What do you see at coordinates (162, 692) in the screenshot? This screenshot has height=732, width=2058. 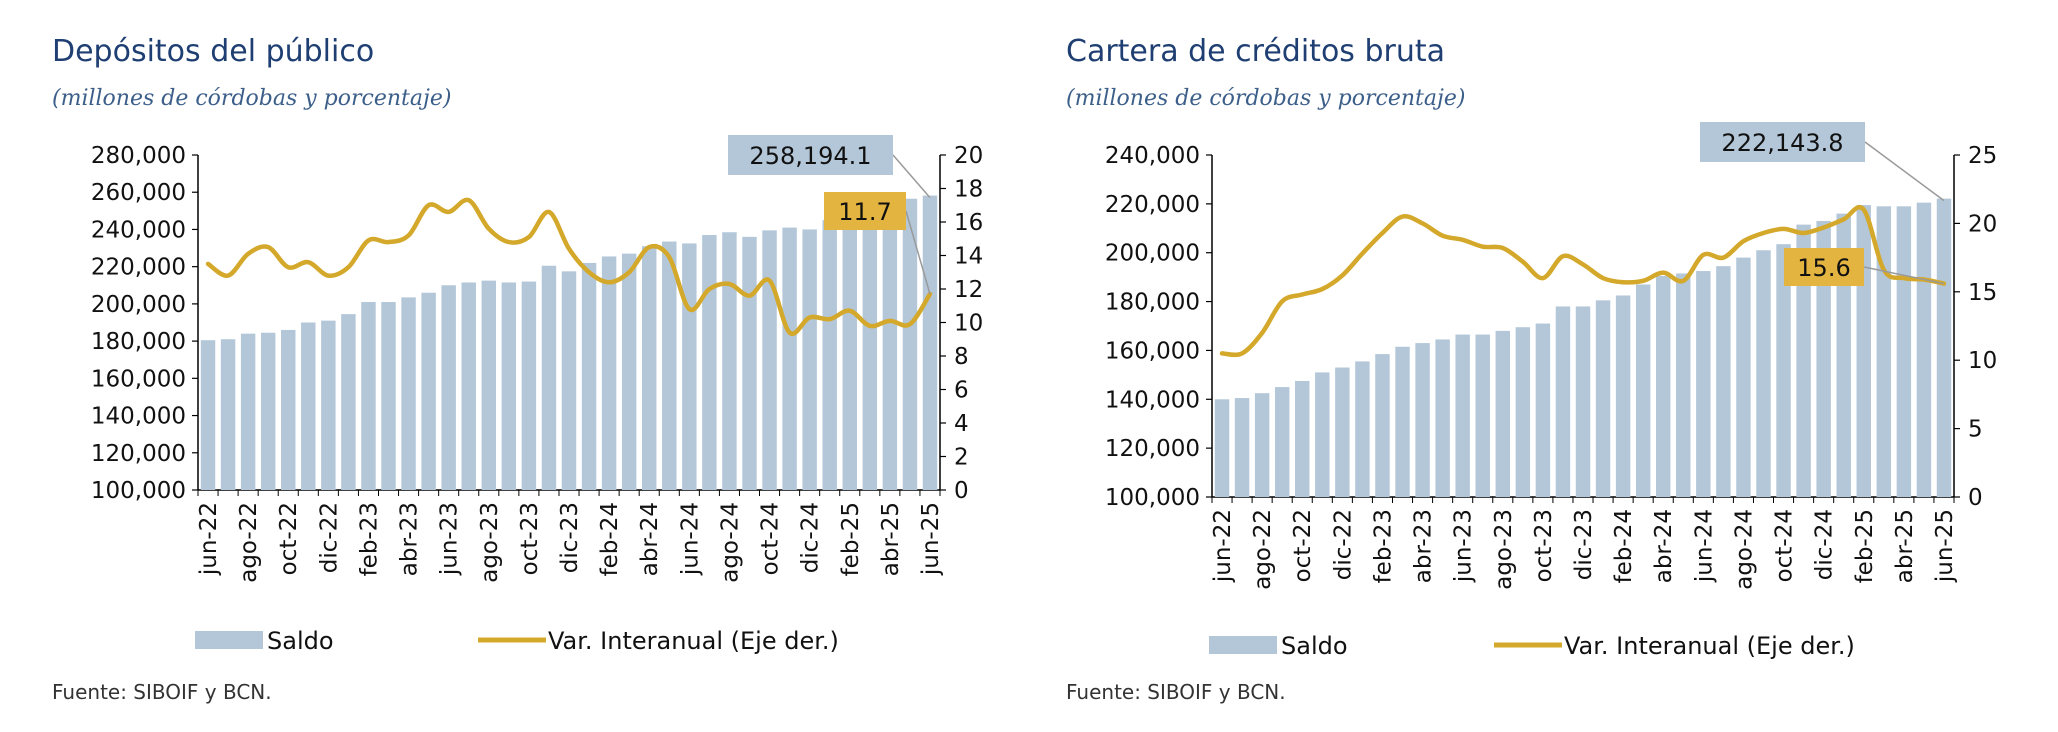 I see `chart-source: Fuente: SIBOIF y BCN.` at bounding box center [162, 692].